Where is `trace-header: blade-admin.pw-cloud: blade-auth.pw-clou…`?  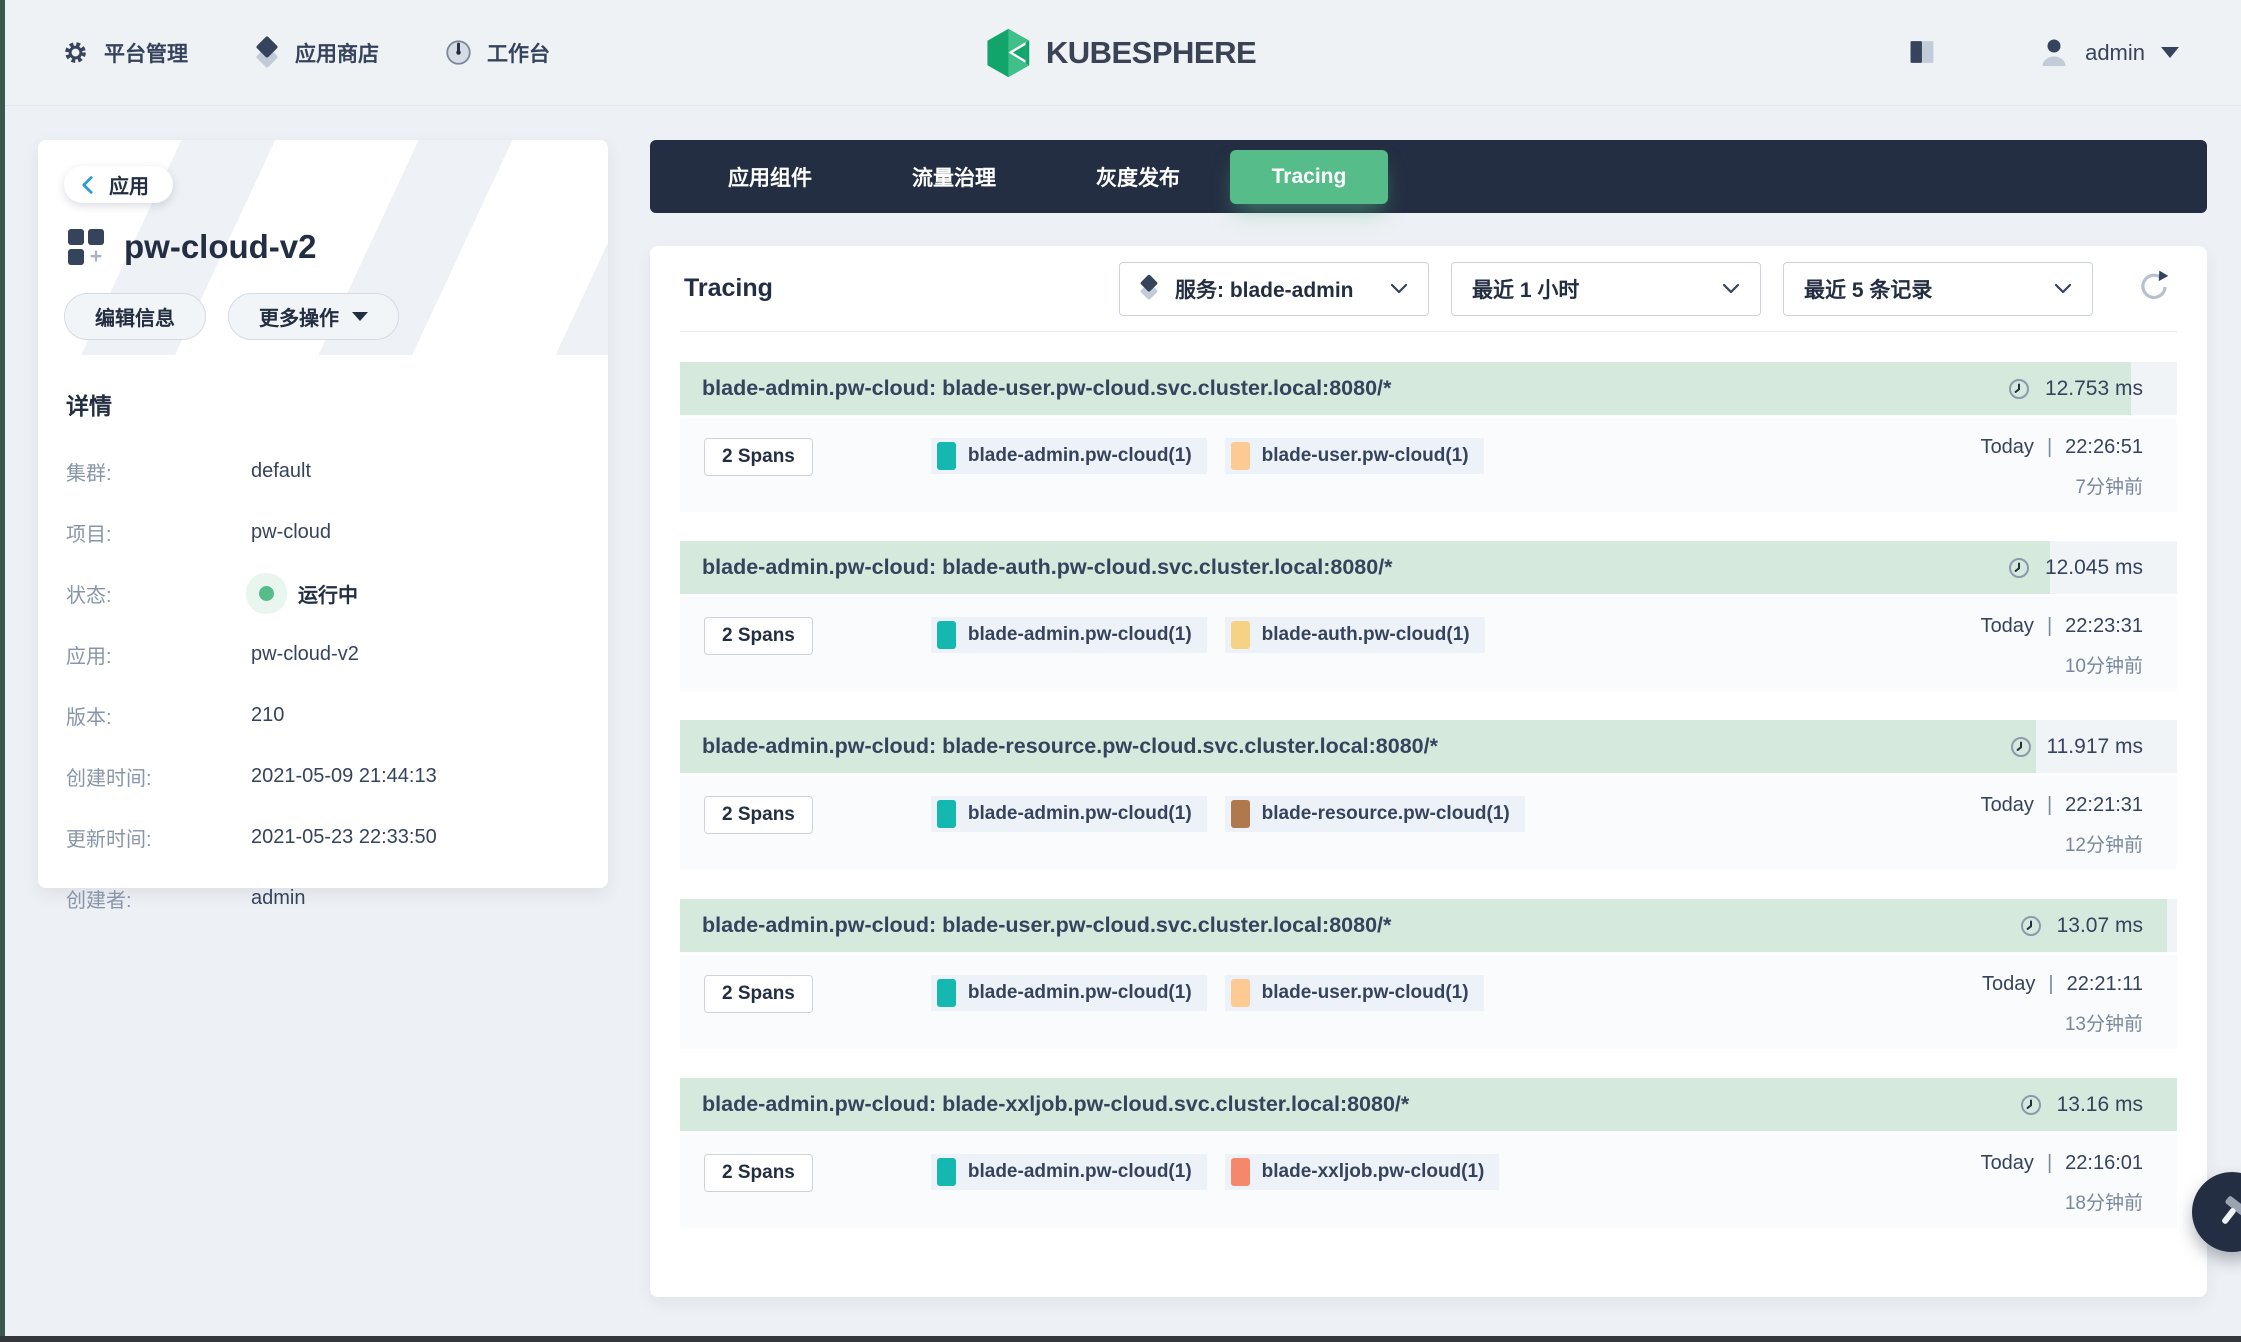 trace-header: blade-admin.pw-cloud: blade-auth.pw-clou… is located at coordinates (1428, 567).